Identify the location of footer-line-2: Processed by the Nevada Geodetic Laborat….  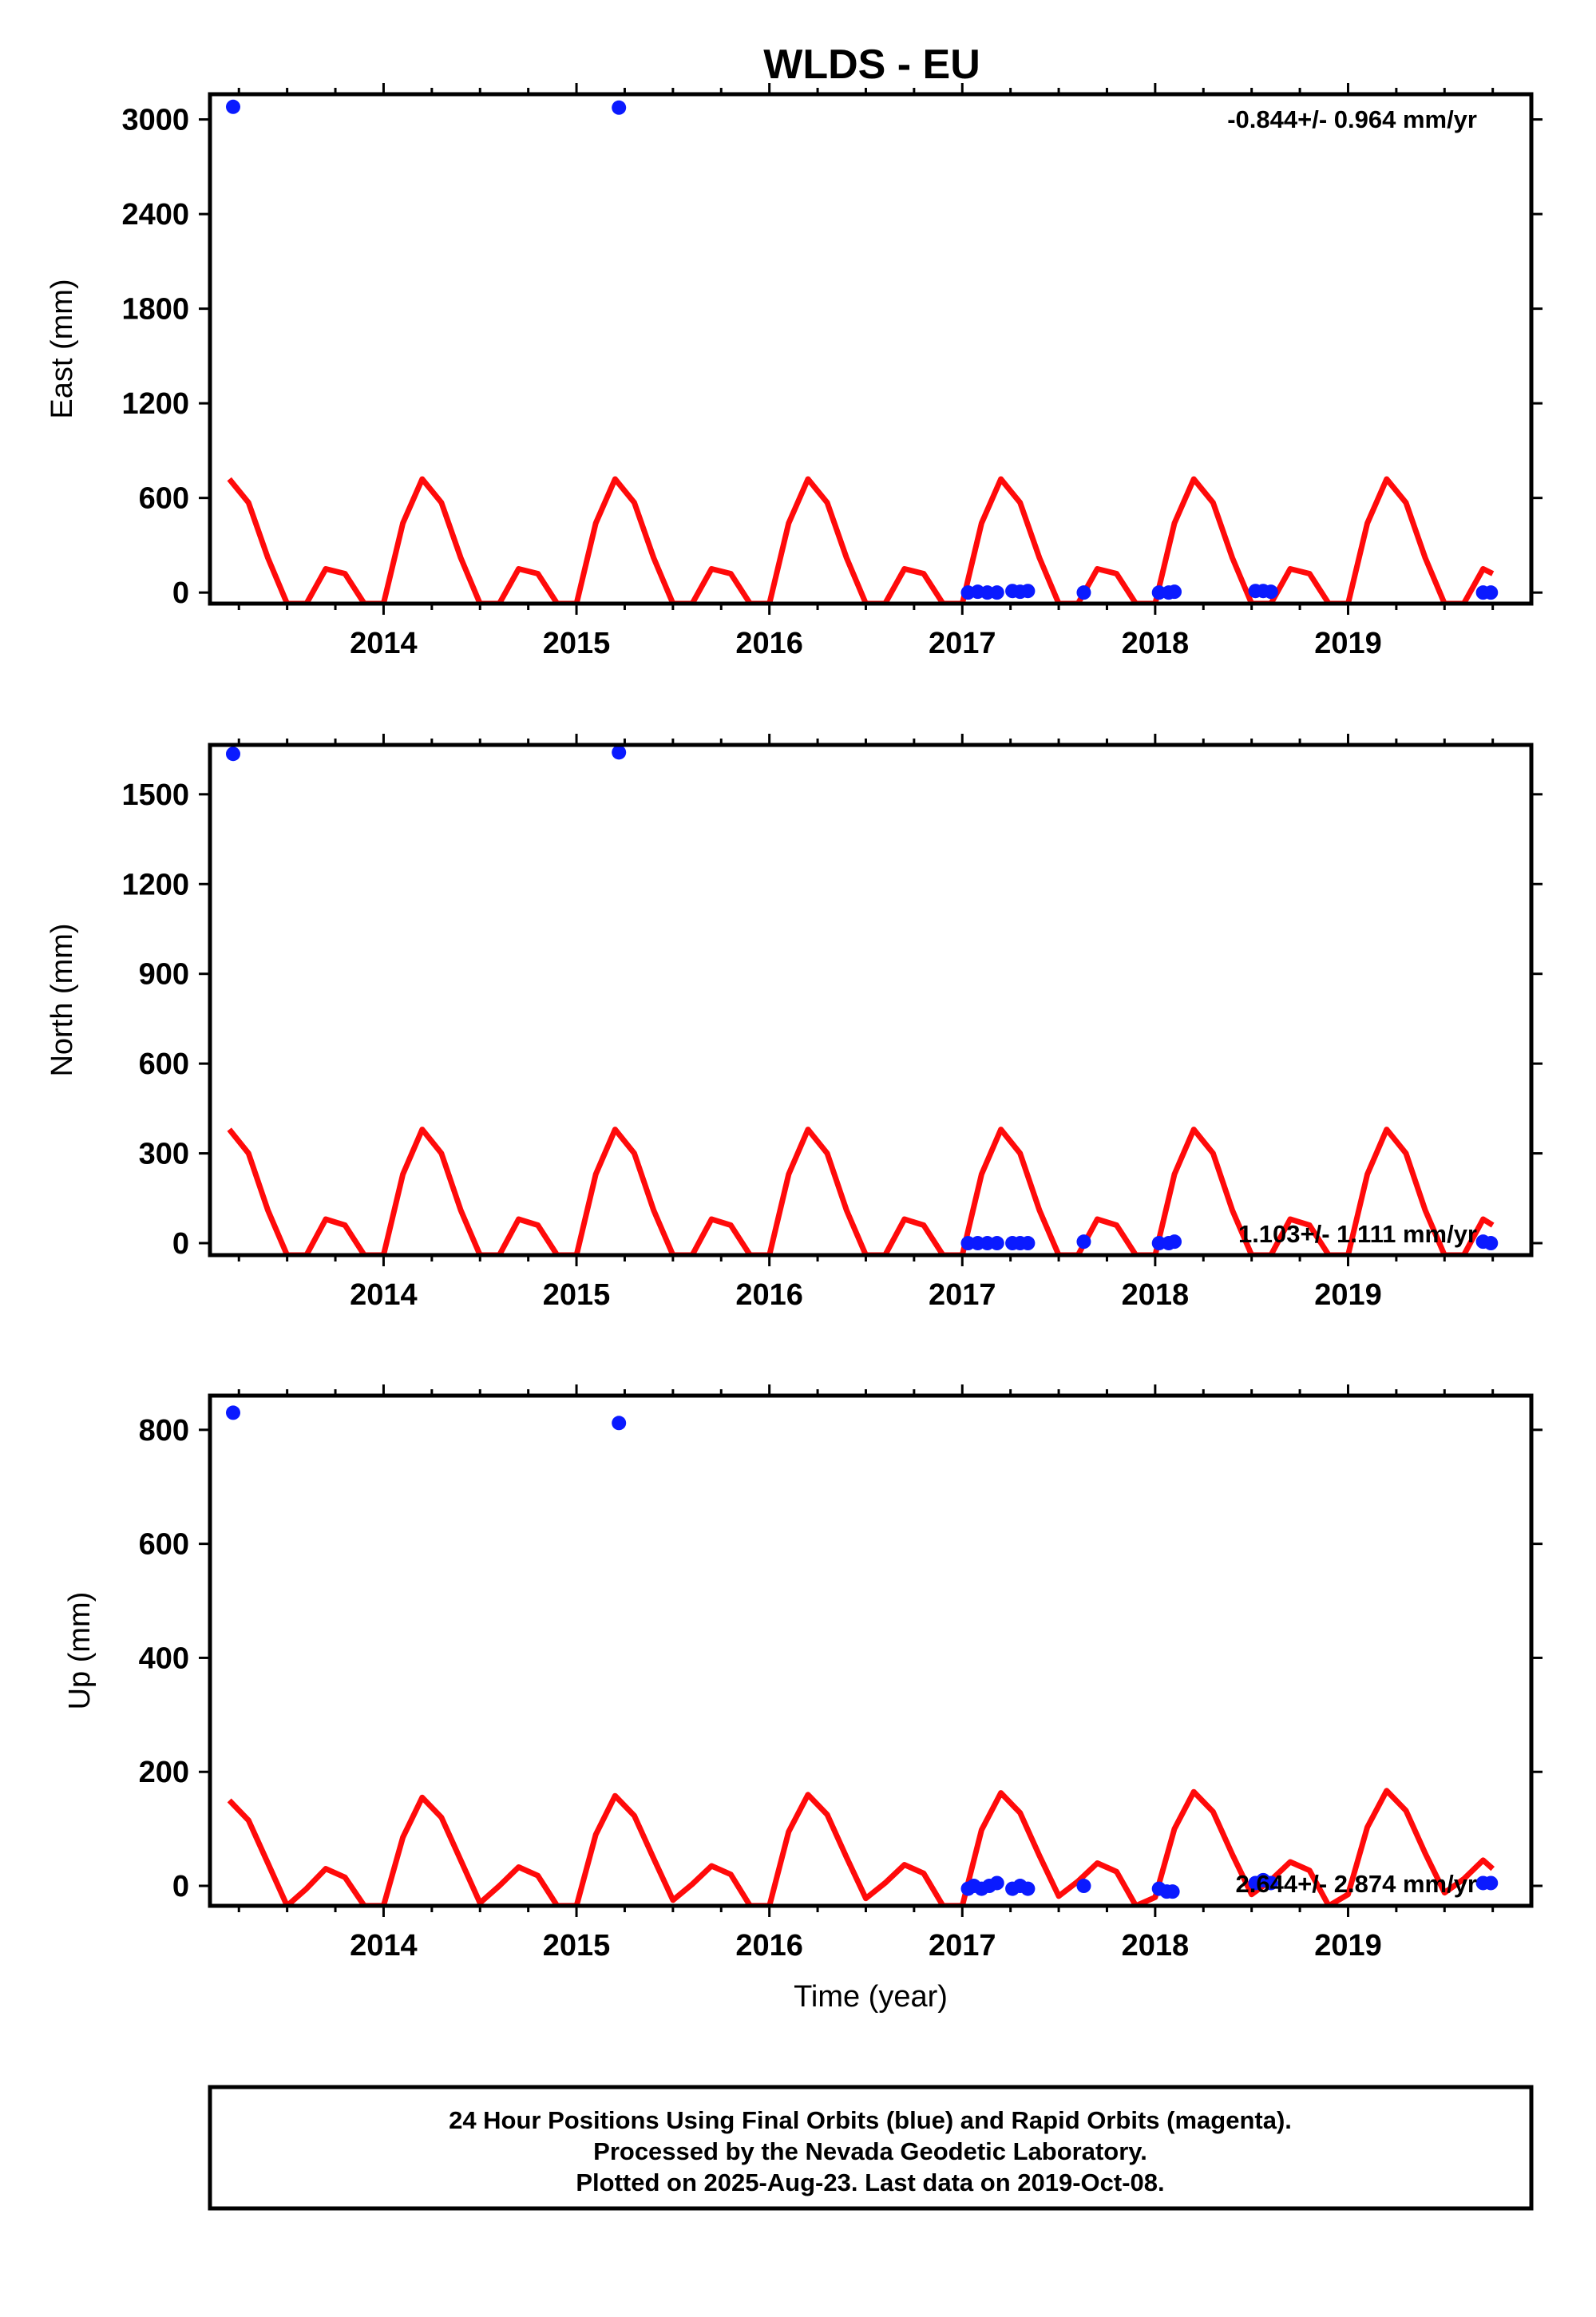
(870, 2151).